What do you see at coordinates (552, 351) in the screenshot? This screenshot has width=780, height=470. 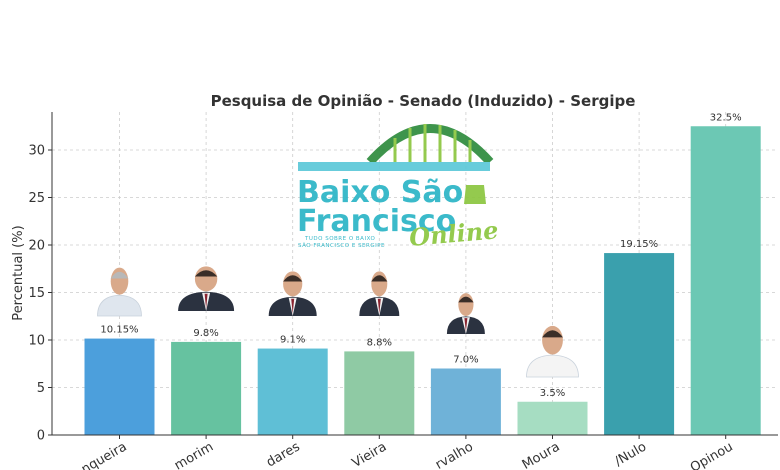 I see `candidate-photo-5-icon` at bounding box center [552, 351].